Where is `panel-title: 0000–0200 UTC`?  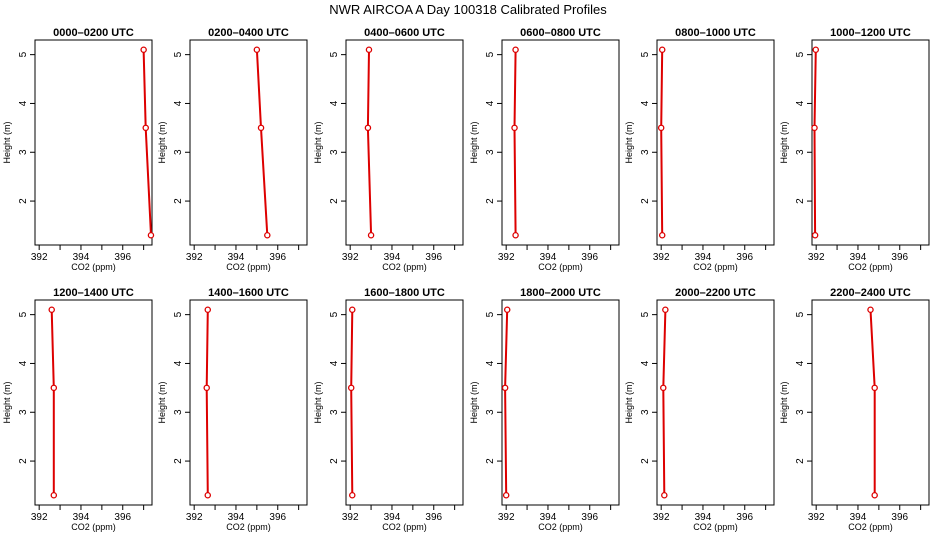 panel-title: 0000–0200 UTC is located at coordinates (93, 33).